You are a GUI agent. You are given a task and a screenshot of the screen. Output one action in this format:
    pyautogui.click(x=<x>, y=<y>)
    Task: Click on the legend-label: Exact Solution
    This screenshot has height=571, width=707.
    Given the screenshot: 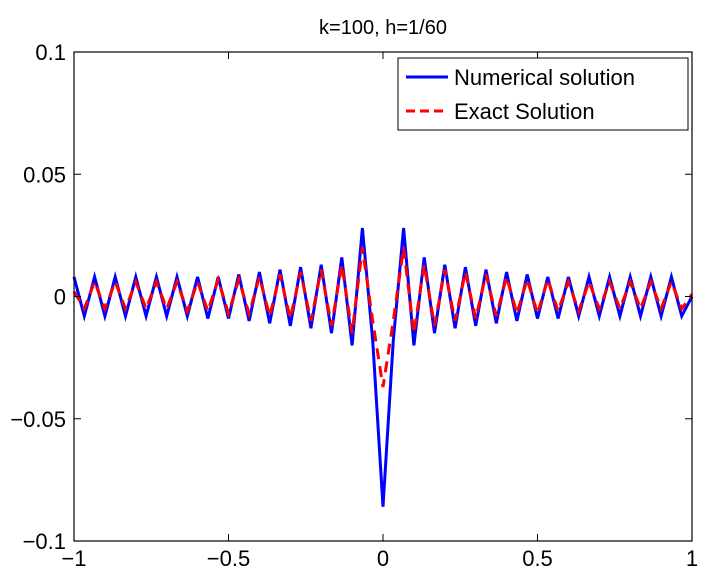 What is the action you would take?
    pyautogui.click(x=524, y=111)
    